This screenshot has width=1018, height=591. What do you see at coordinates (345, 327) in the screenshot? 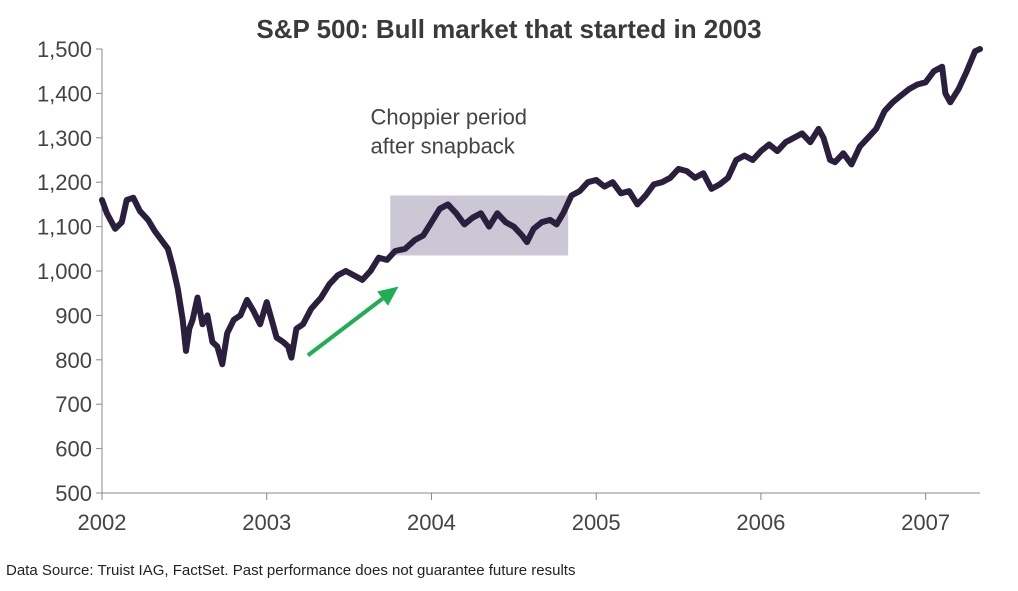
I see `arrow-shaft` at bounding box center [345, 327].